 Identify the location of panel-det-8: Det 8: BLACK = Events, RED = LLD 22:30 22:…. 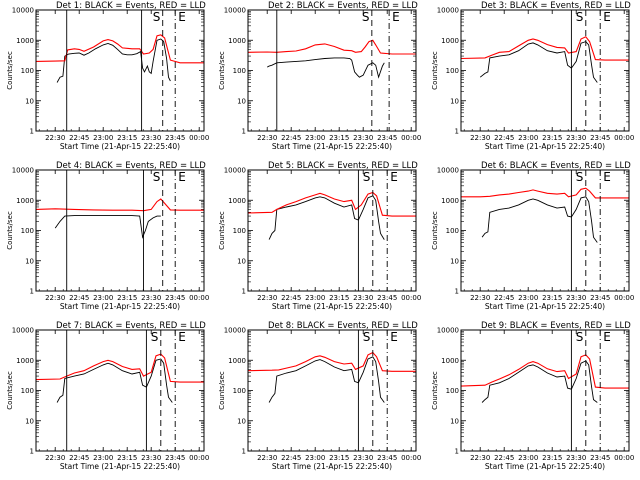
(319, 396).